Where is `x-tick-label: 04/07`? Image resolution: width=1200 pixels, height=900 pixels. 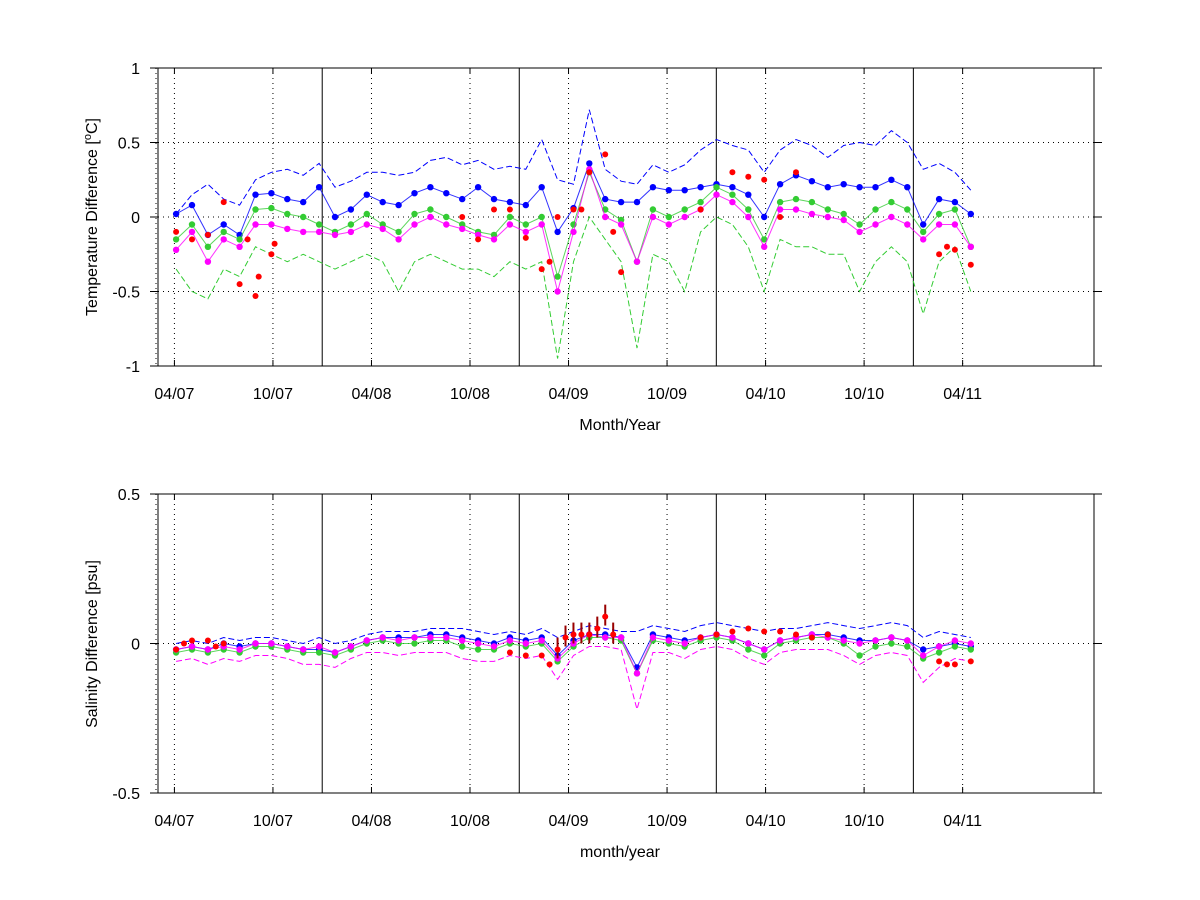 x-tick-label: 04/07 is located at coordinates (174, 394).